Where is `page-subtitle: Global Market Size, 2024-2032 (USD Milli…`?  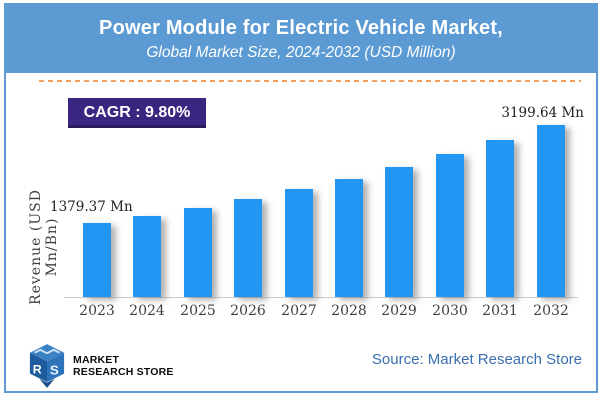 page-subtitle: Global Market Size, 2024-2032 (USD Milli… is located at coordinates (301, 52).